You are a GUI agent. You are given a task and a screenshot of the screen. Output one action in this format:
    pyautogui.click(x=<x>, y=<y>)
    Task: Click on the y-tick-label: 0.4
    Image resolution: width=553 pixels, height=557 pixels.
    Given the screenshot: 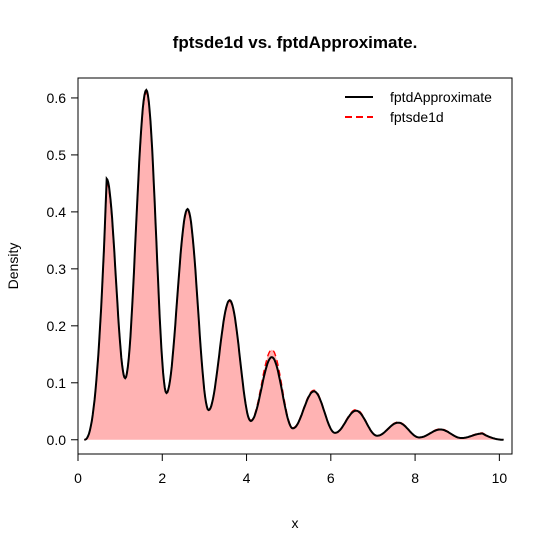 What is the action you would take?
    pyautogui.click(x=57, y=212)
    